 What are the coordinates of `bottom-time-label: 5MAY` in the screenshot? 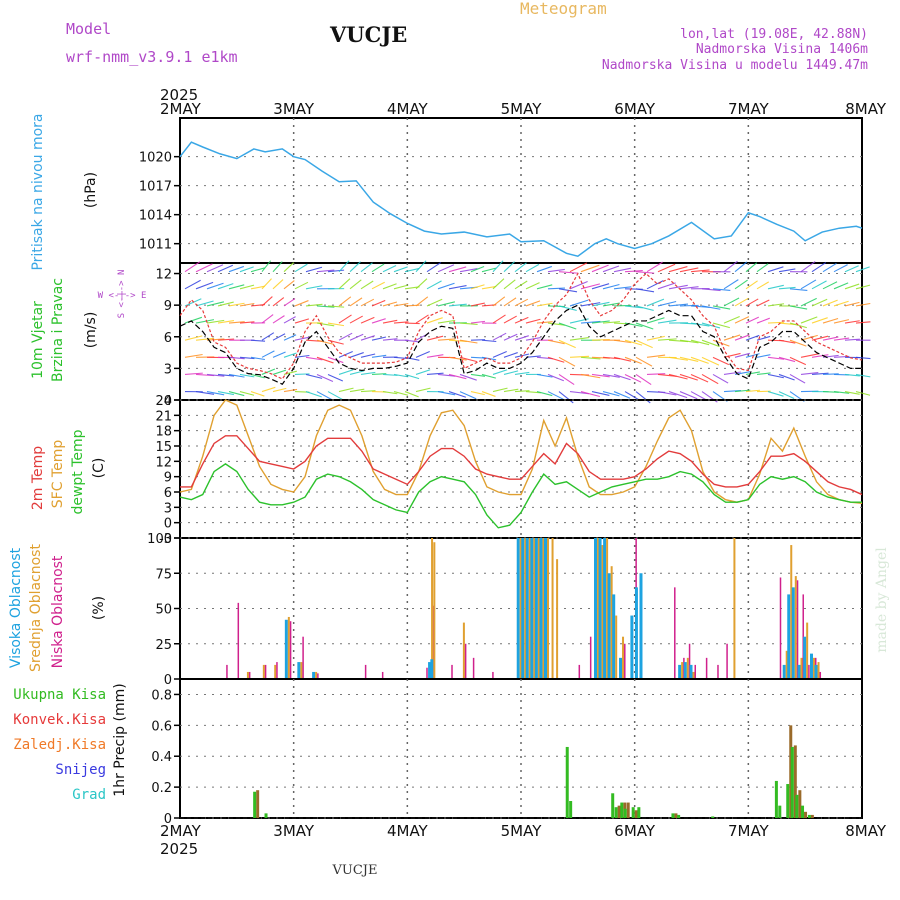 It's located at (522, 831).